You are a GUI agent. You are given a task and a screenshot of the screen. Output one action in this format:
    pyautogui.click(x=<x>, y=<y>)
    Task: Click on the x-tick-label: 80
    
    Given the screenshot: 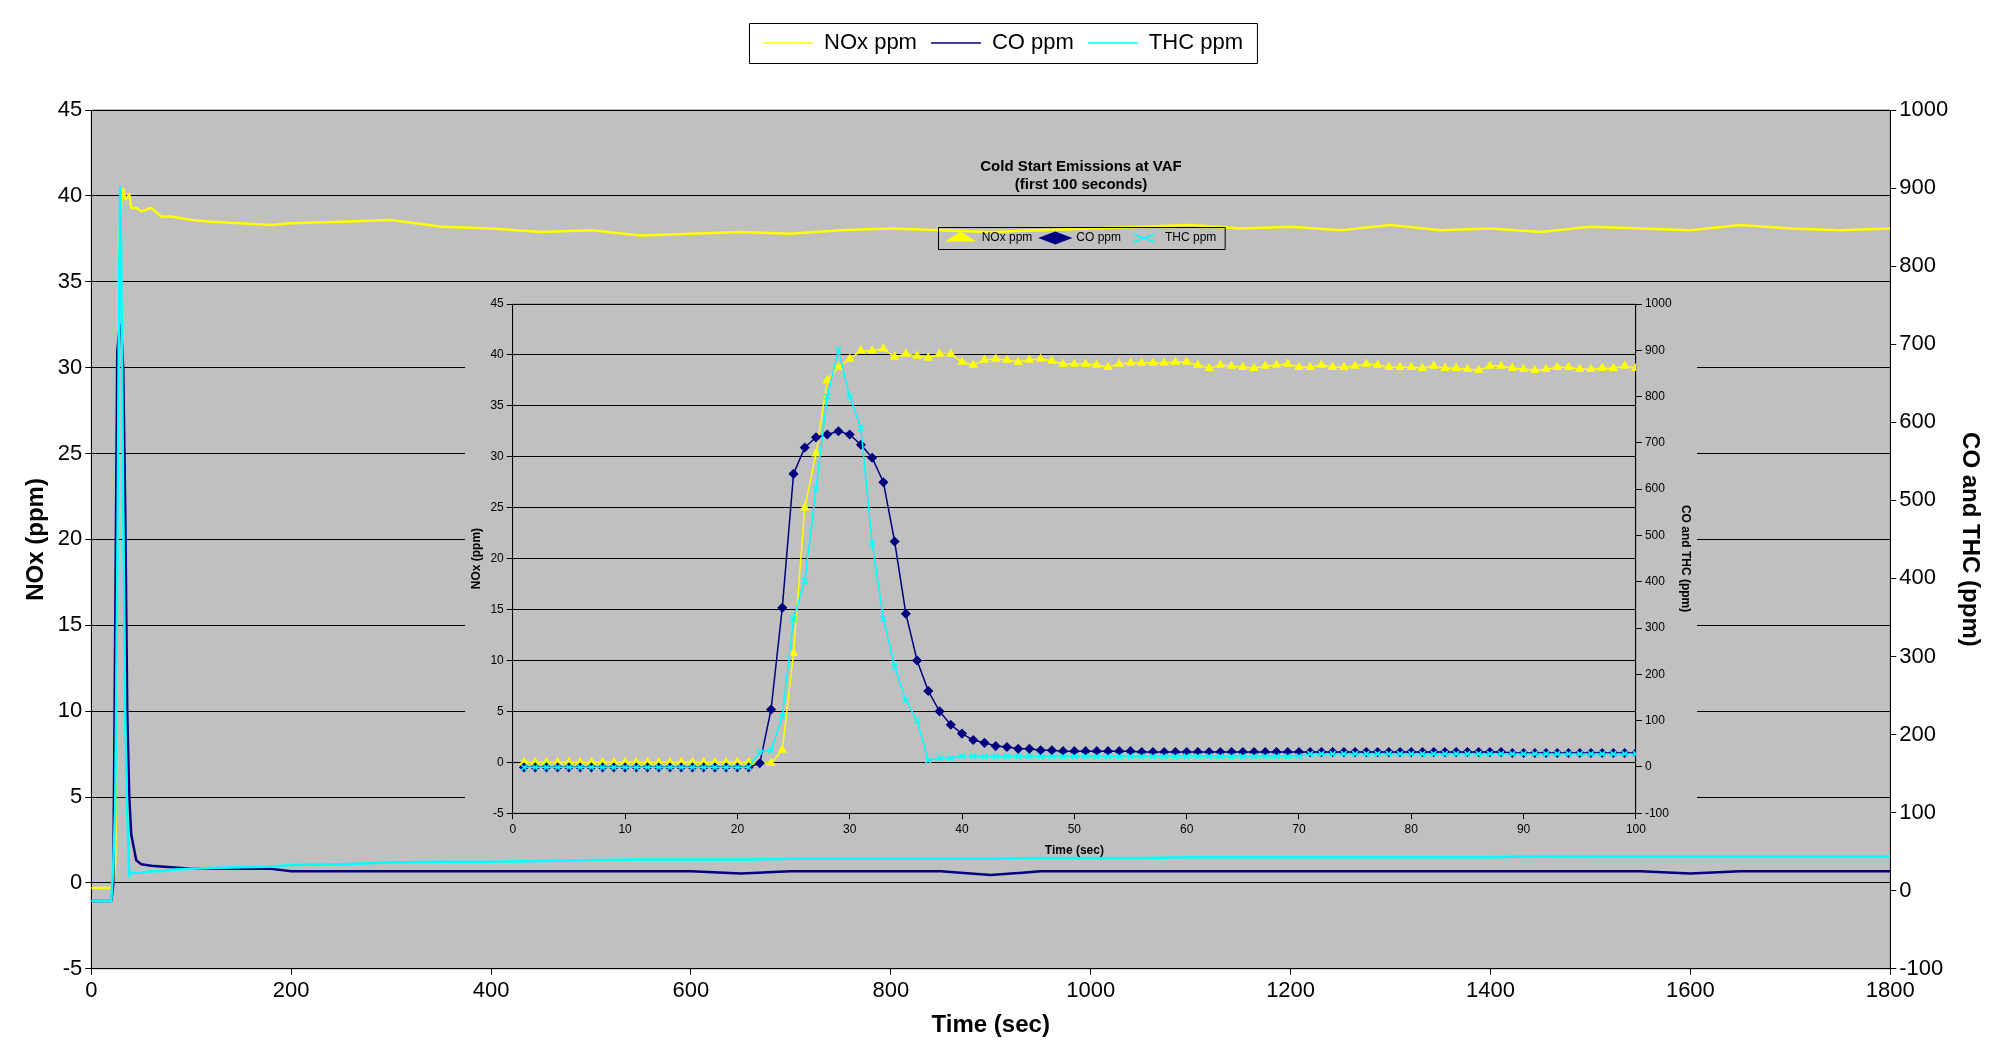 What is the action you would take?
    pyautogui.click(x=1411, y=828)
    